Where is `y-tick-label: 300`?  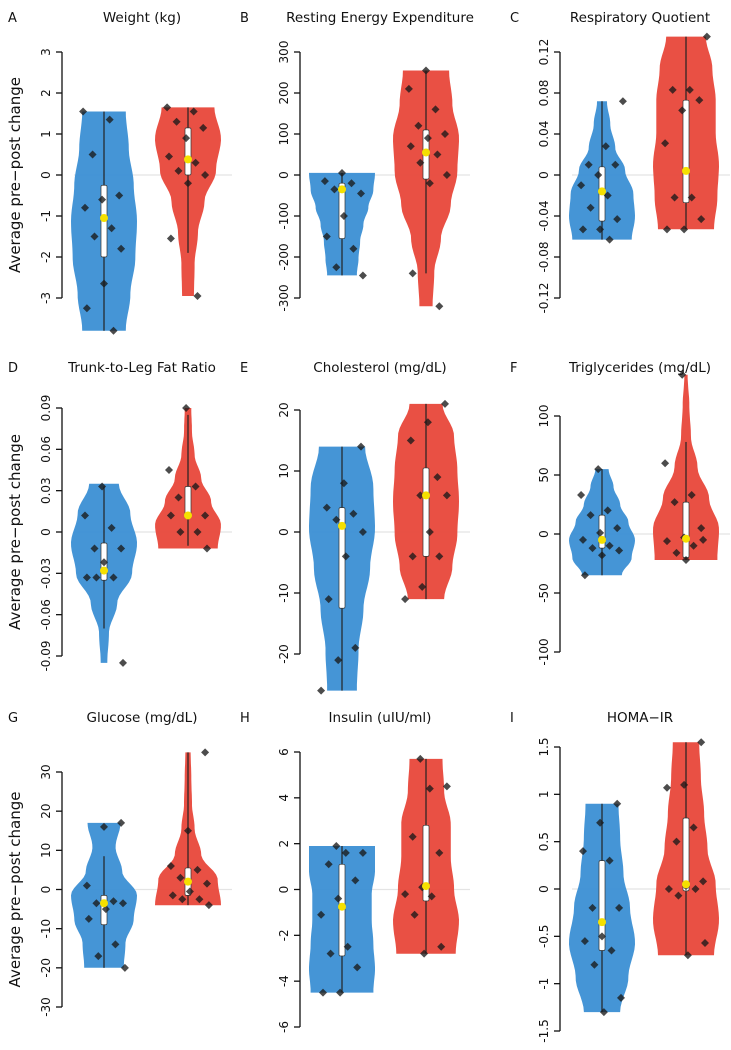 y-tick-label: 300 is located at coordinates (284, 52).